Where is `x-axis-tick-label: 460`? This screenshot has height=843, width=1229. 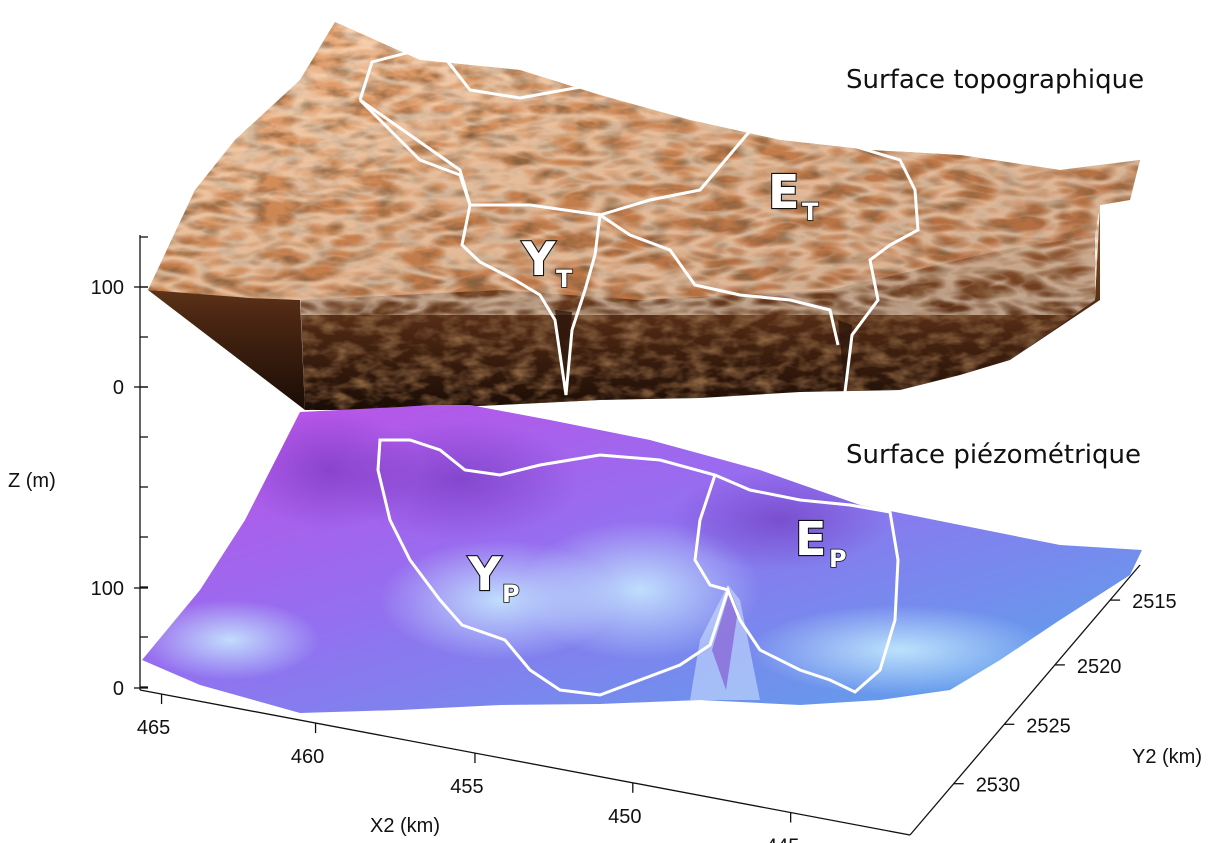
x-axis-tick-label: 460 is located at coordinates (307, 757).